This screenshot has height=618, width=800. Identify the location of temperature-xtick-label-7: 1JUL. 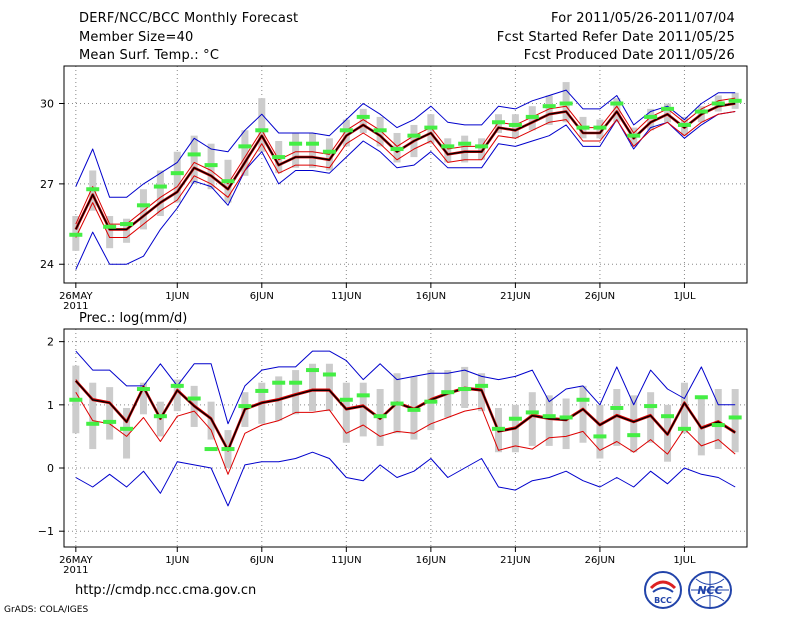
(684, 296).